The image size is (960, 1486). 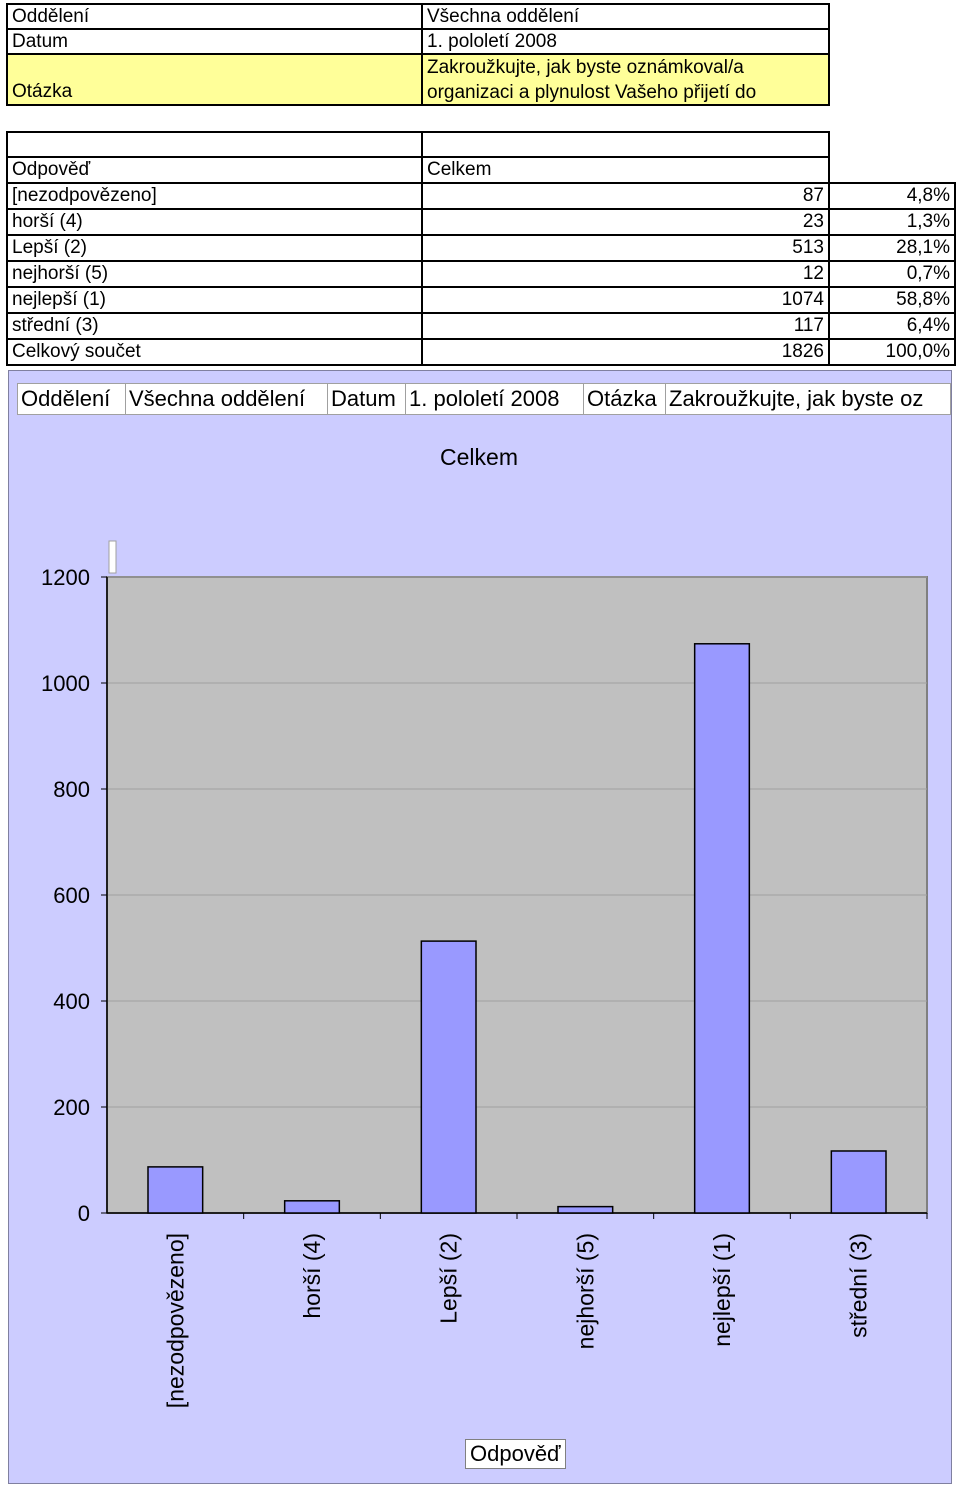 I want to click on table-row-count: 87, so click(x=625, y=196).